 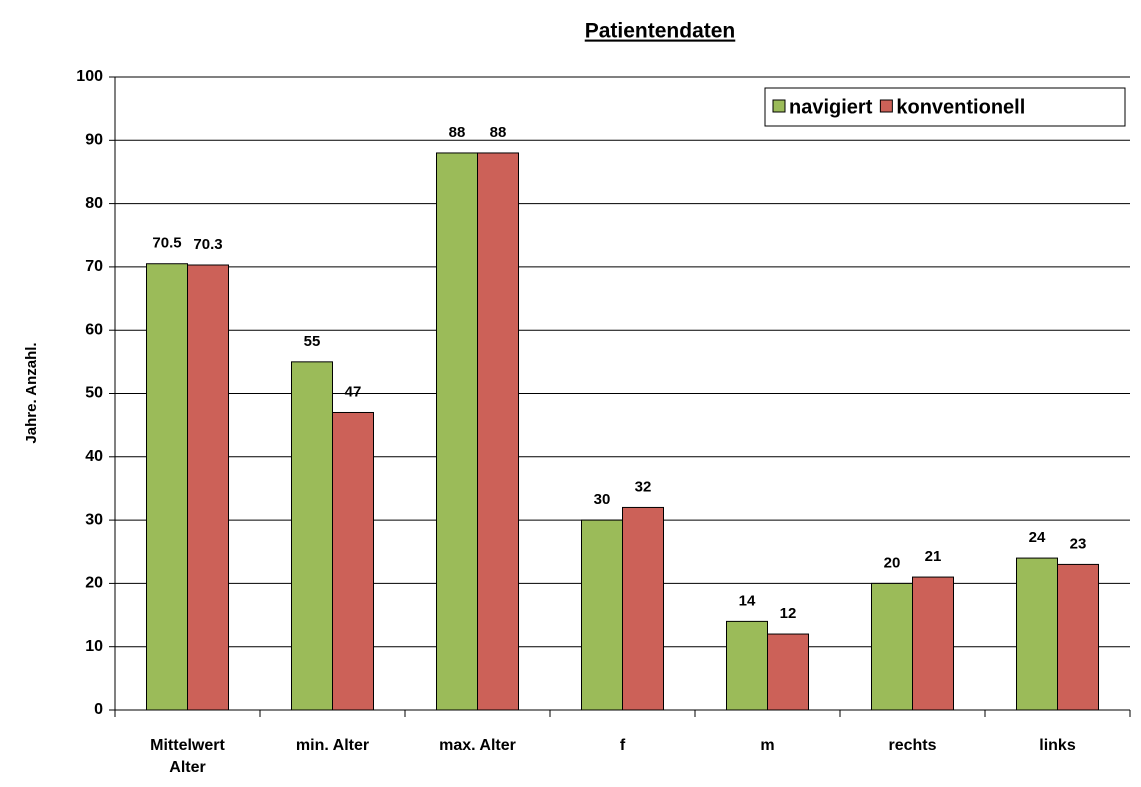 I want to click on y-tick-label: 100, so click(x=89, y=76).